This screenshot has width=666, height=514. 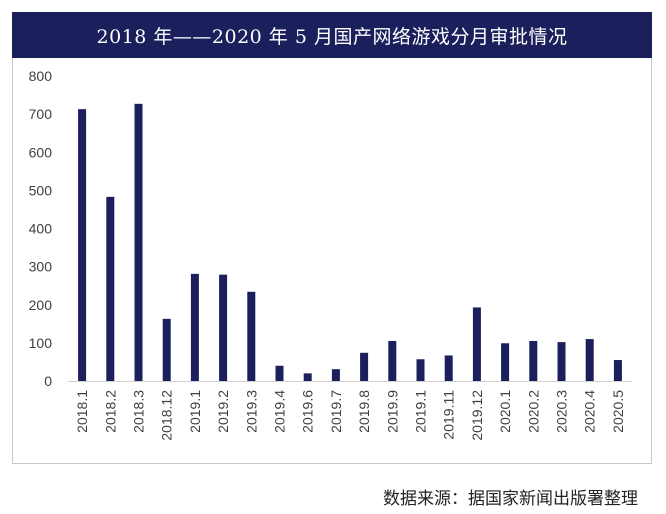 What do you see at coordinates (41, 343) in the screenshot?
I see `y-tick-label: 100` at bounding box center [41, 343].